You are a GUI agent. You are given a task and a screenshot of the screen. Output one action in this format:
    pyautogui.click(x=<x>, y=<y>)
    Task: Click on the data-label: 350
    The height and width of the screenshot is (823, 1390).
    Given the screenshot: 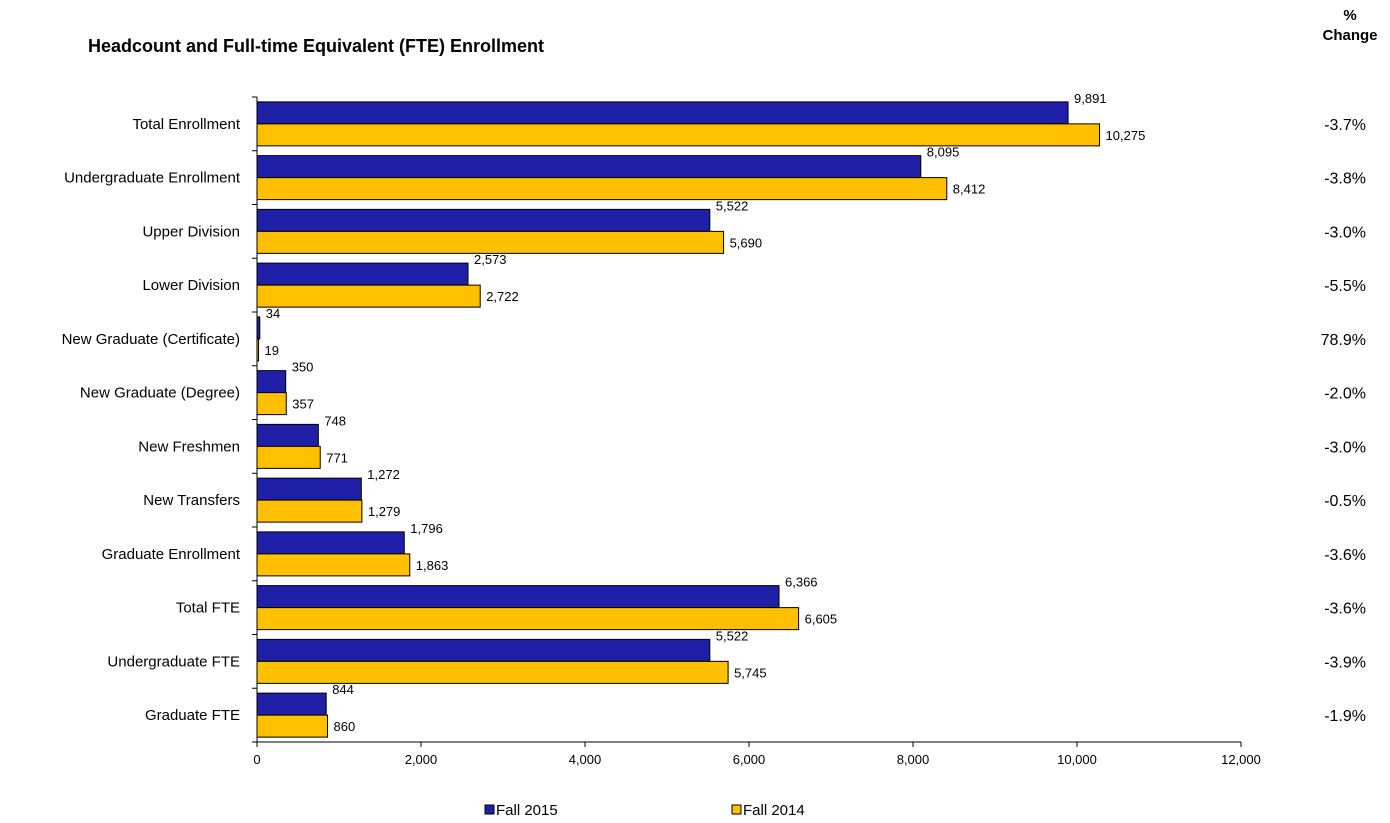 What is the action you would take?
    pyautogui.click(x=303, y=367)
    